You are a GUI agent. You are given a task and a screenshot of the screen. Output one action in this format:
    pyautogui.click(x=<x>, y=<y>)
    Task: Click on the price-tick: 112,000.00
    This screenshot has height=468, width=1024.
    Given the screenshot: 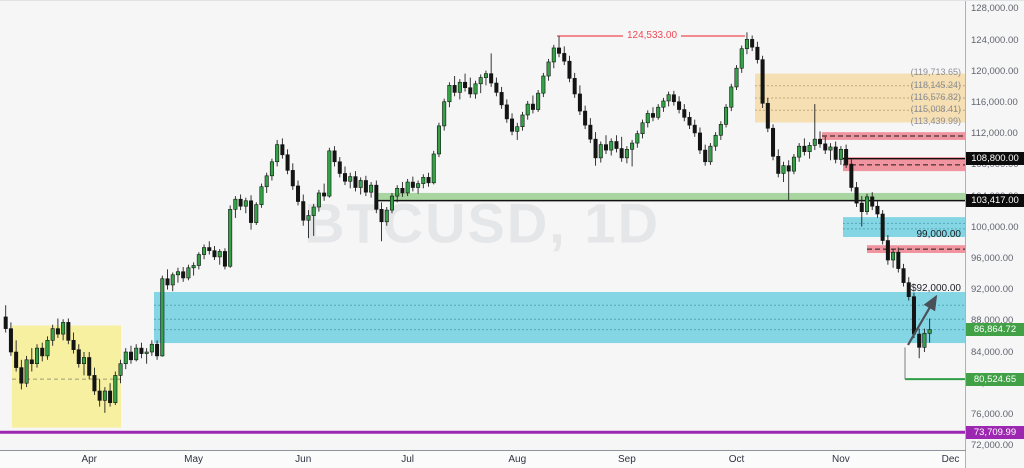 What is the action you would take?
    pyautogui.click(x=994, y=134)
    